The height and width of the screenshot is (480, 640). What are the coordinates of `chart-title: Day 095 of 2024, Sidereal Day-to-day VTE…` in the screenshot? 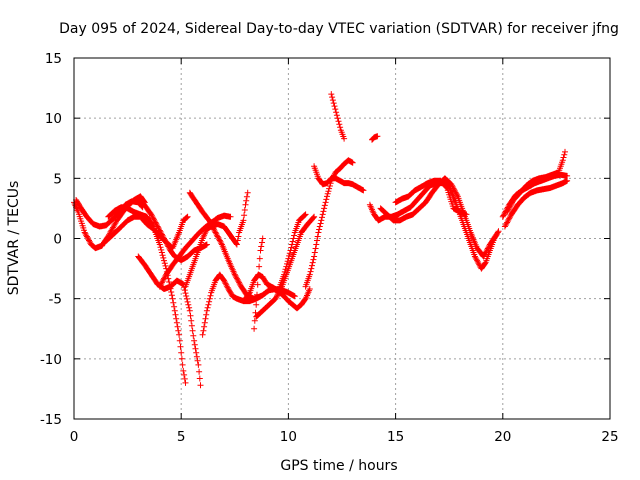 It's located at (339, 29).